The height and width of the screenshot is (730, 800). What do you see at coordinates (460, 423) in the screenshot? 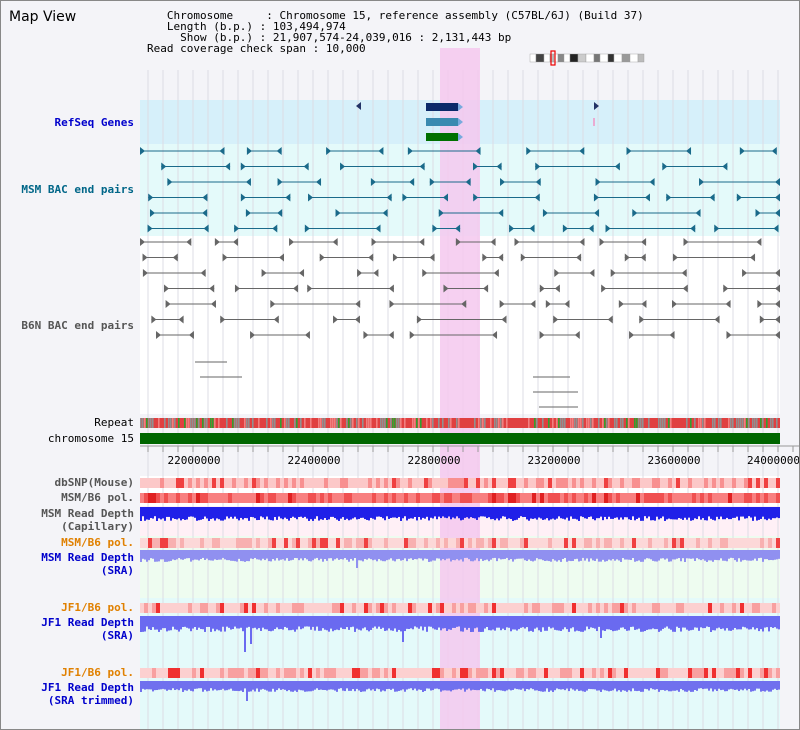
I see `repeat-base` at bounding box center [460, 423].